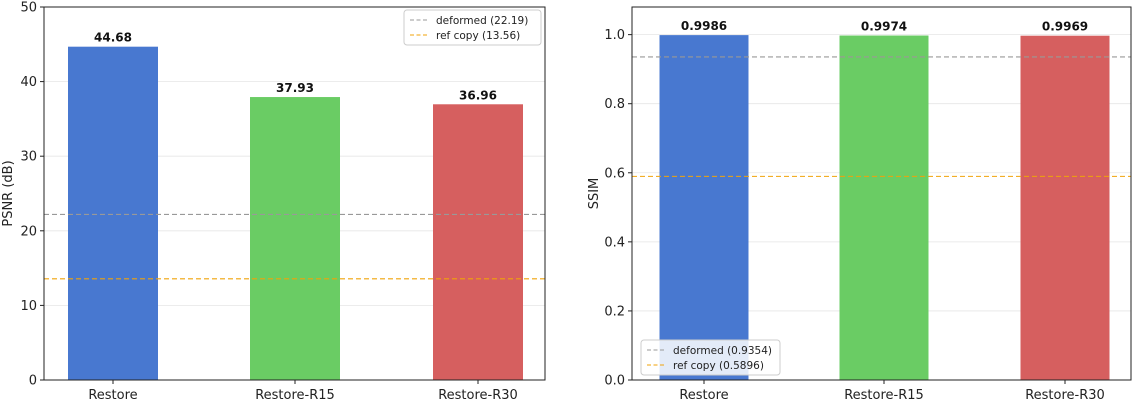  Describe the element at coordinates (28, 157) in the screenshot. I see `y-tick-label: 30` at that location.